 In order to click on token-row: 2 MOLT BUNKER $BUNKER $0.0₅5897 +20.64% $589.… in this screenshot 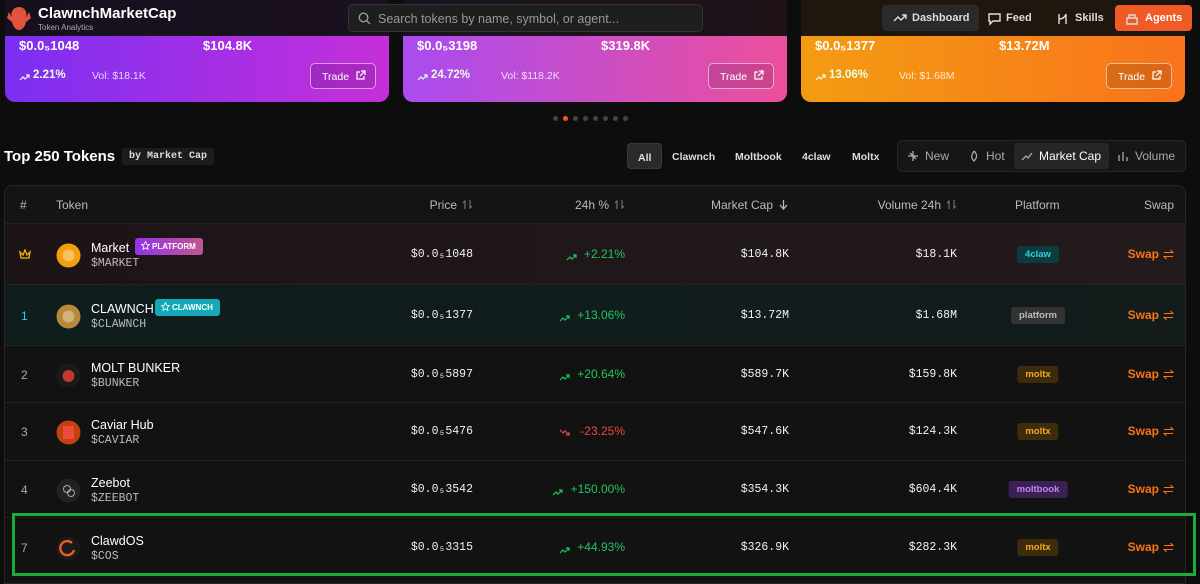, I will do `click(595, 373)`.